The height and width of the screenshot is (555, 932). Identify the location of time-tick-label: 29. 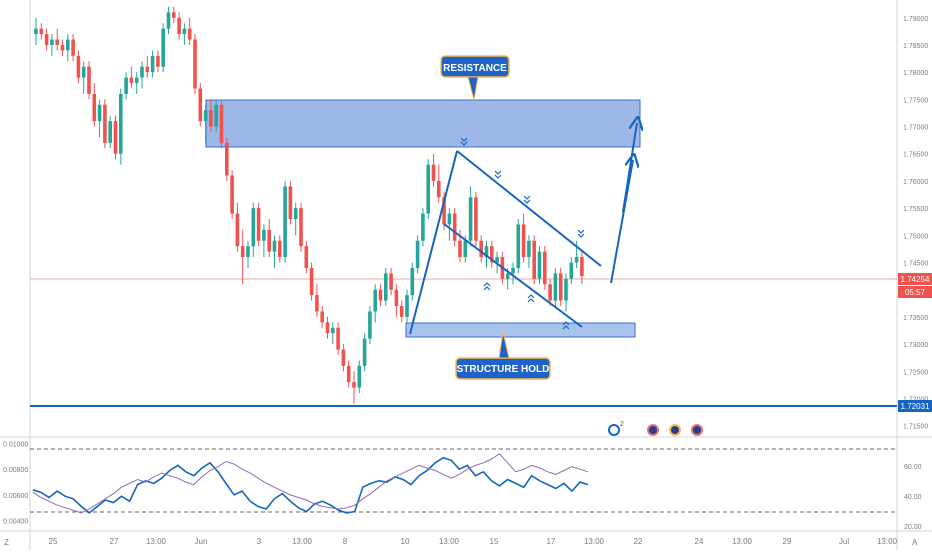
(787, 541).